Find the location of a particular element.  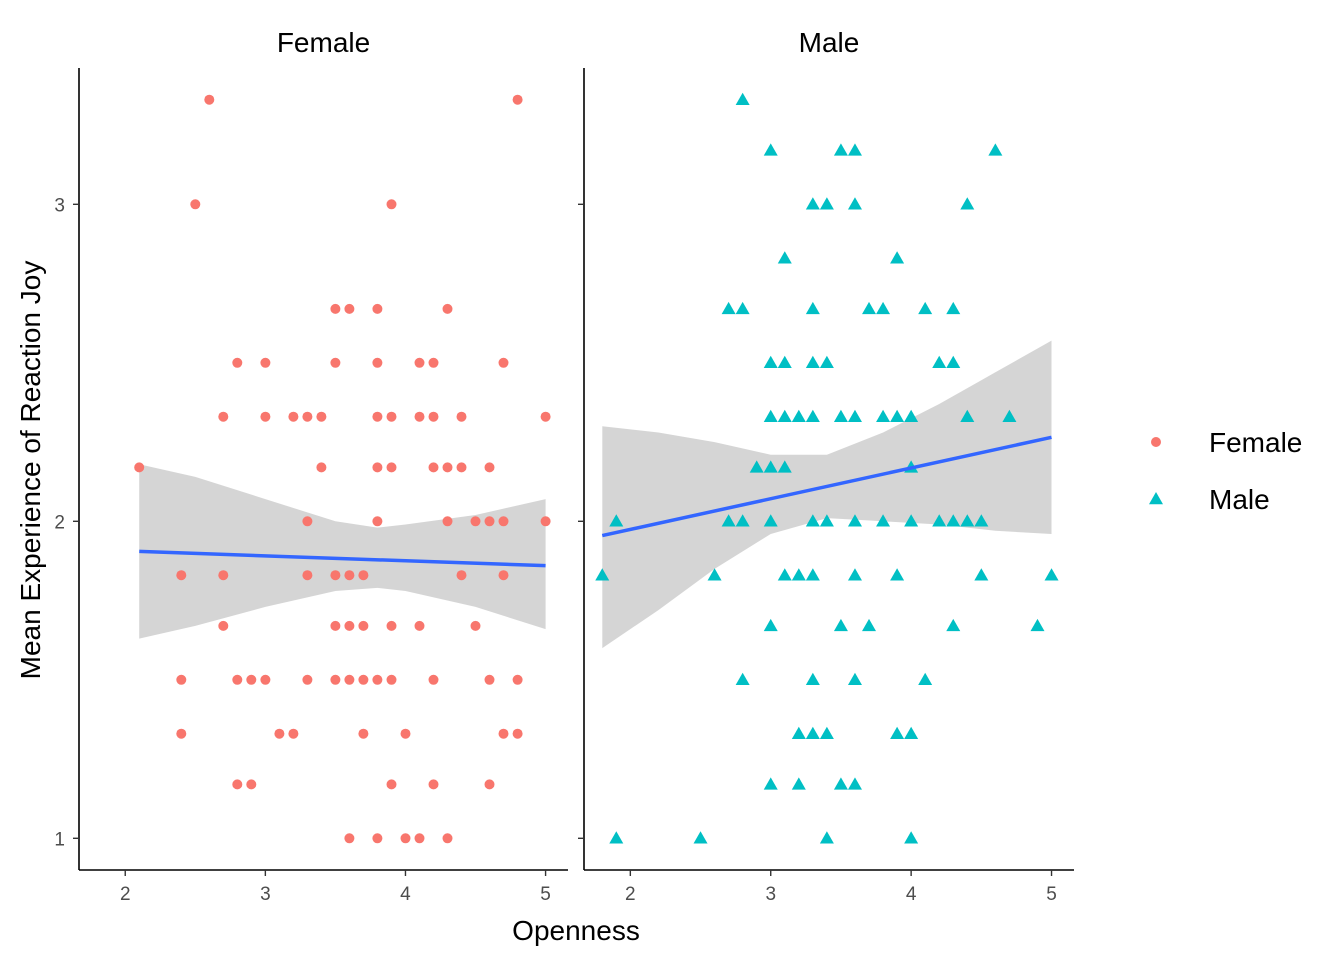

y-axis-title: Mean Experience of Reaction Joy is located at coordinates (30, 470).